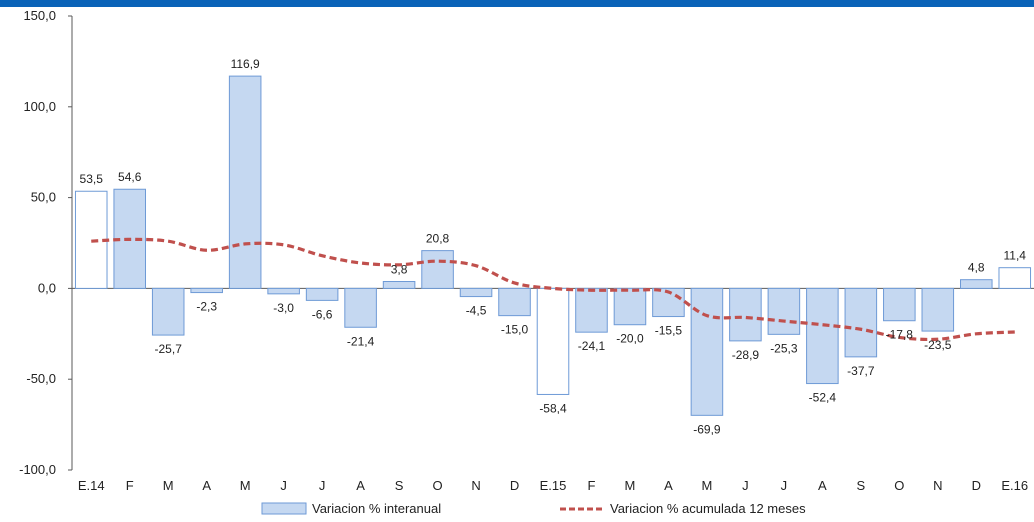 Image resolution: width=1034 pixels, height=522 pixels. What do you see at coordinates (515, 330) in the screenshot?
I see `data-label: -15,0` at bounding box center [515, 330].